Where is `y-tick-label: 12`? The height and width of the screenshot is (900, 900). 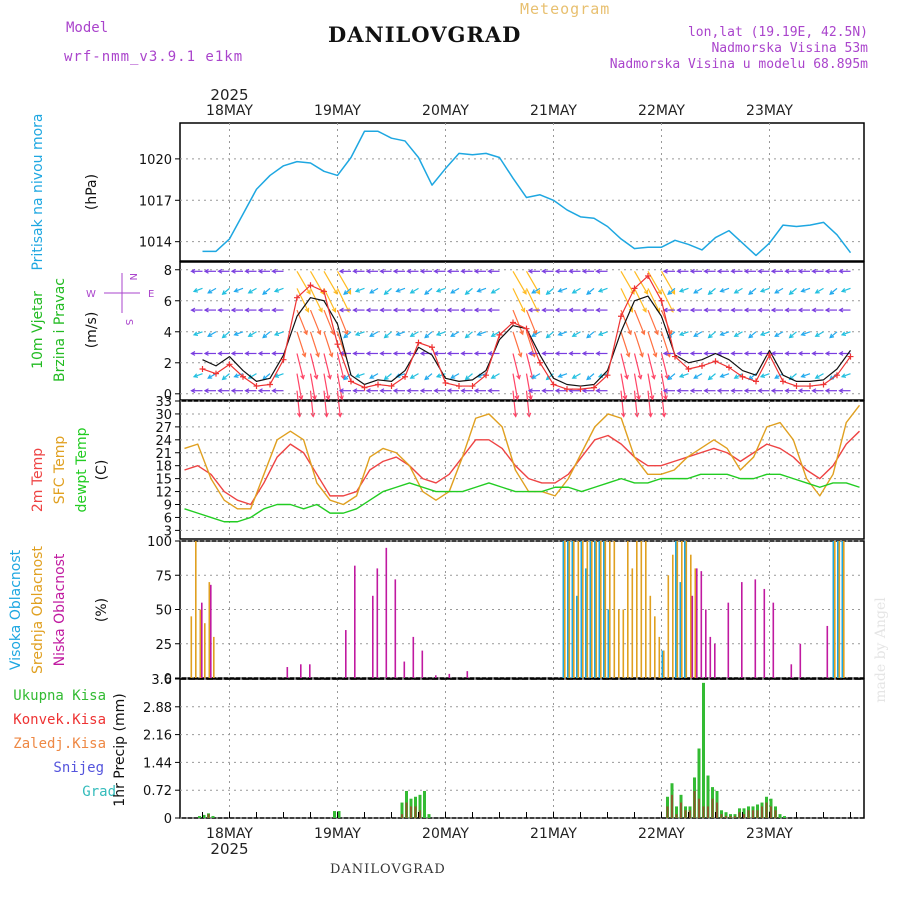
y-tick-label: 12 is located at coordinates (163, 493).